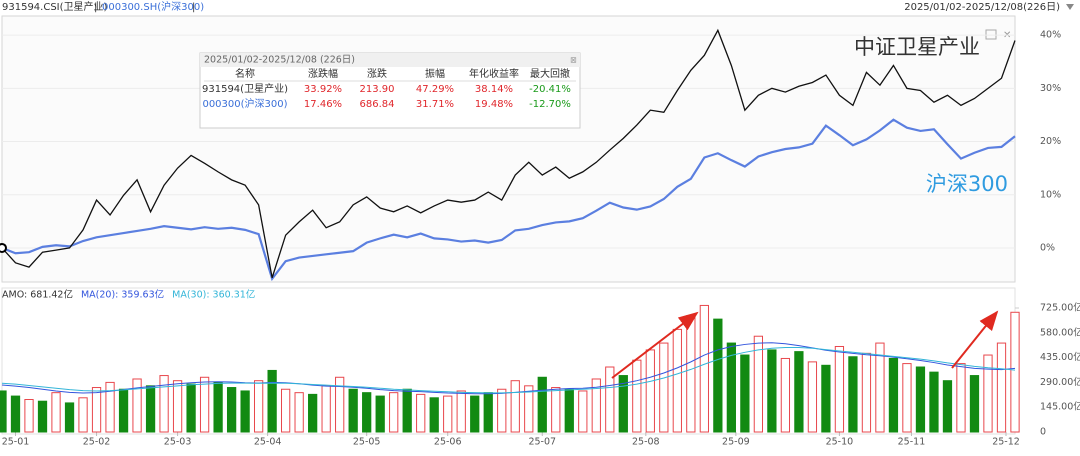 This screenshot has width=1080, height=456. Describe the element at coordinates (377, 104) in the screenshot. I see `table-cell: 686.84` at that location.